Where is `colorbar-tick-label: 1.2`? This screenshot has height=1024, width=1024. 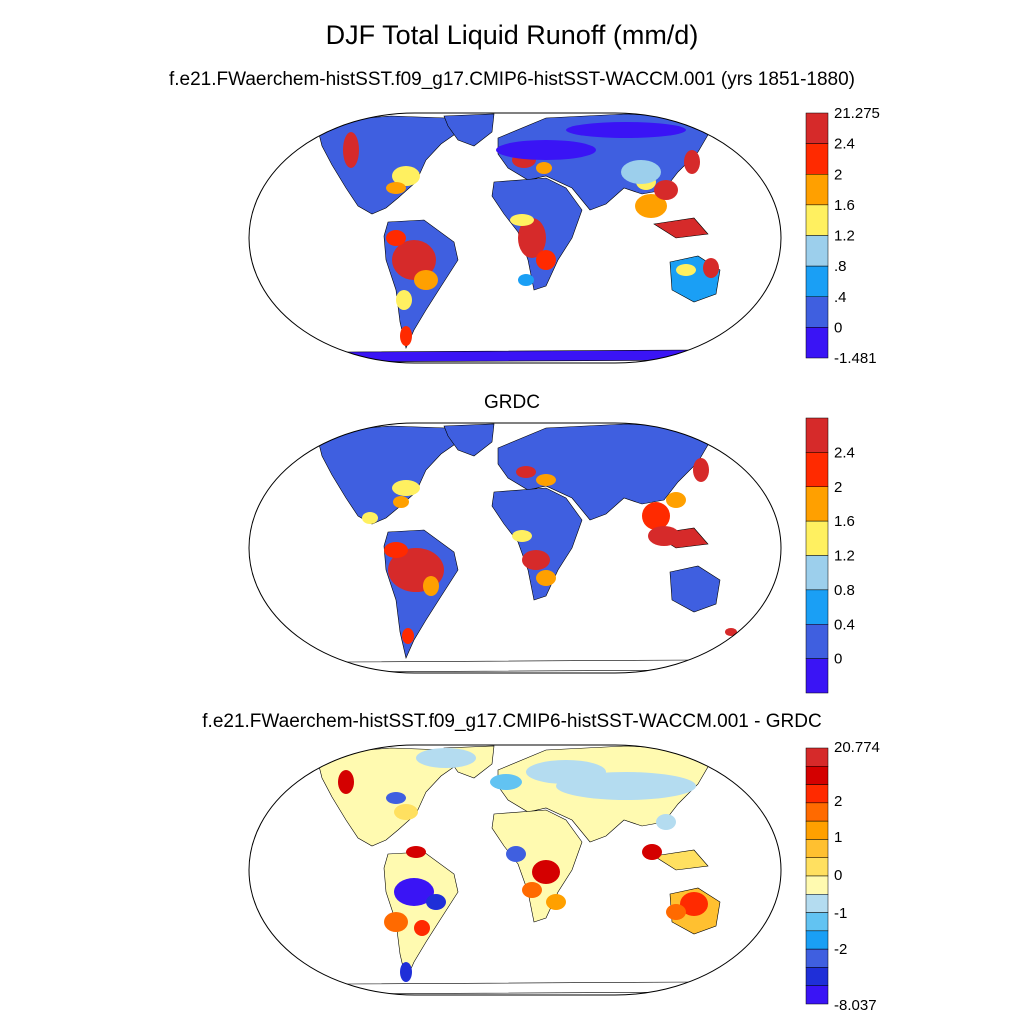 colorbar-tick-label: 1.2 is located at coordinates (844, 236).